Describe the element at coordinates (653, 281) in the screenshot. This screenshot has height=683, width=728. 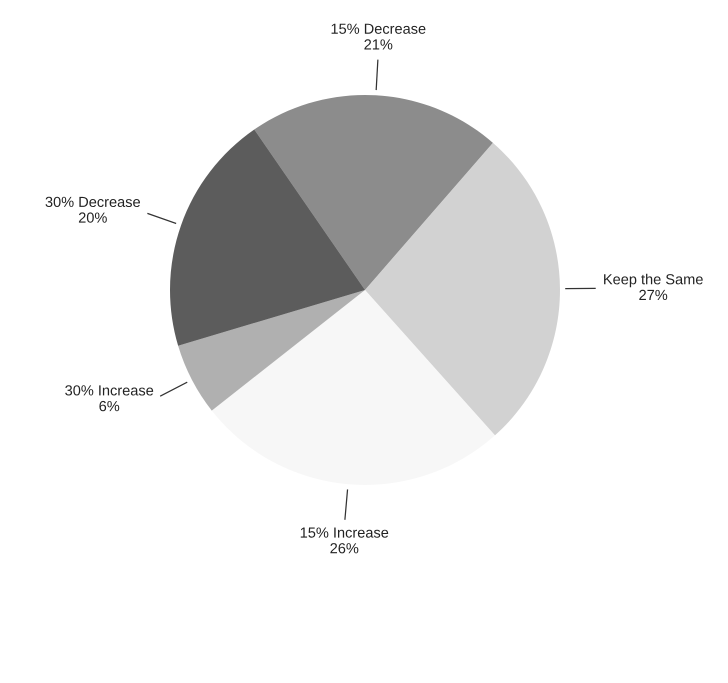
I see `slice-label: Keep the Same` at that location.